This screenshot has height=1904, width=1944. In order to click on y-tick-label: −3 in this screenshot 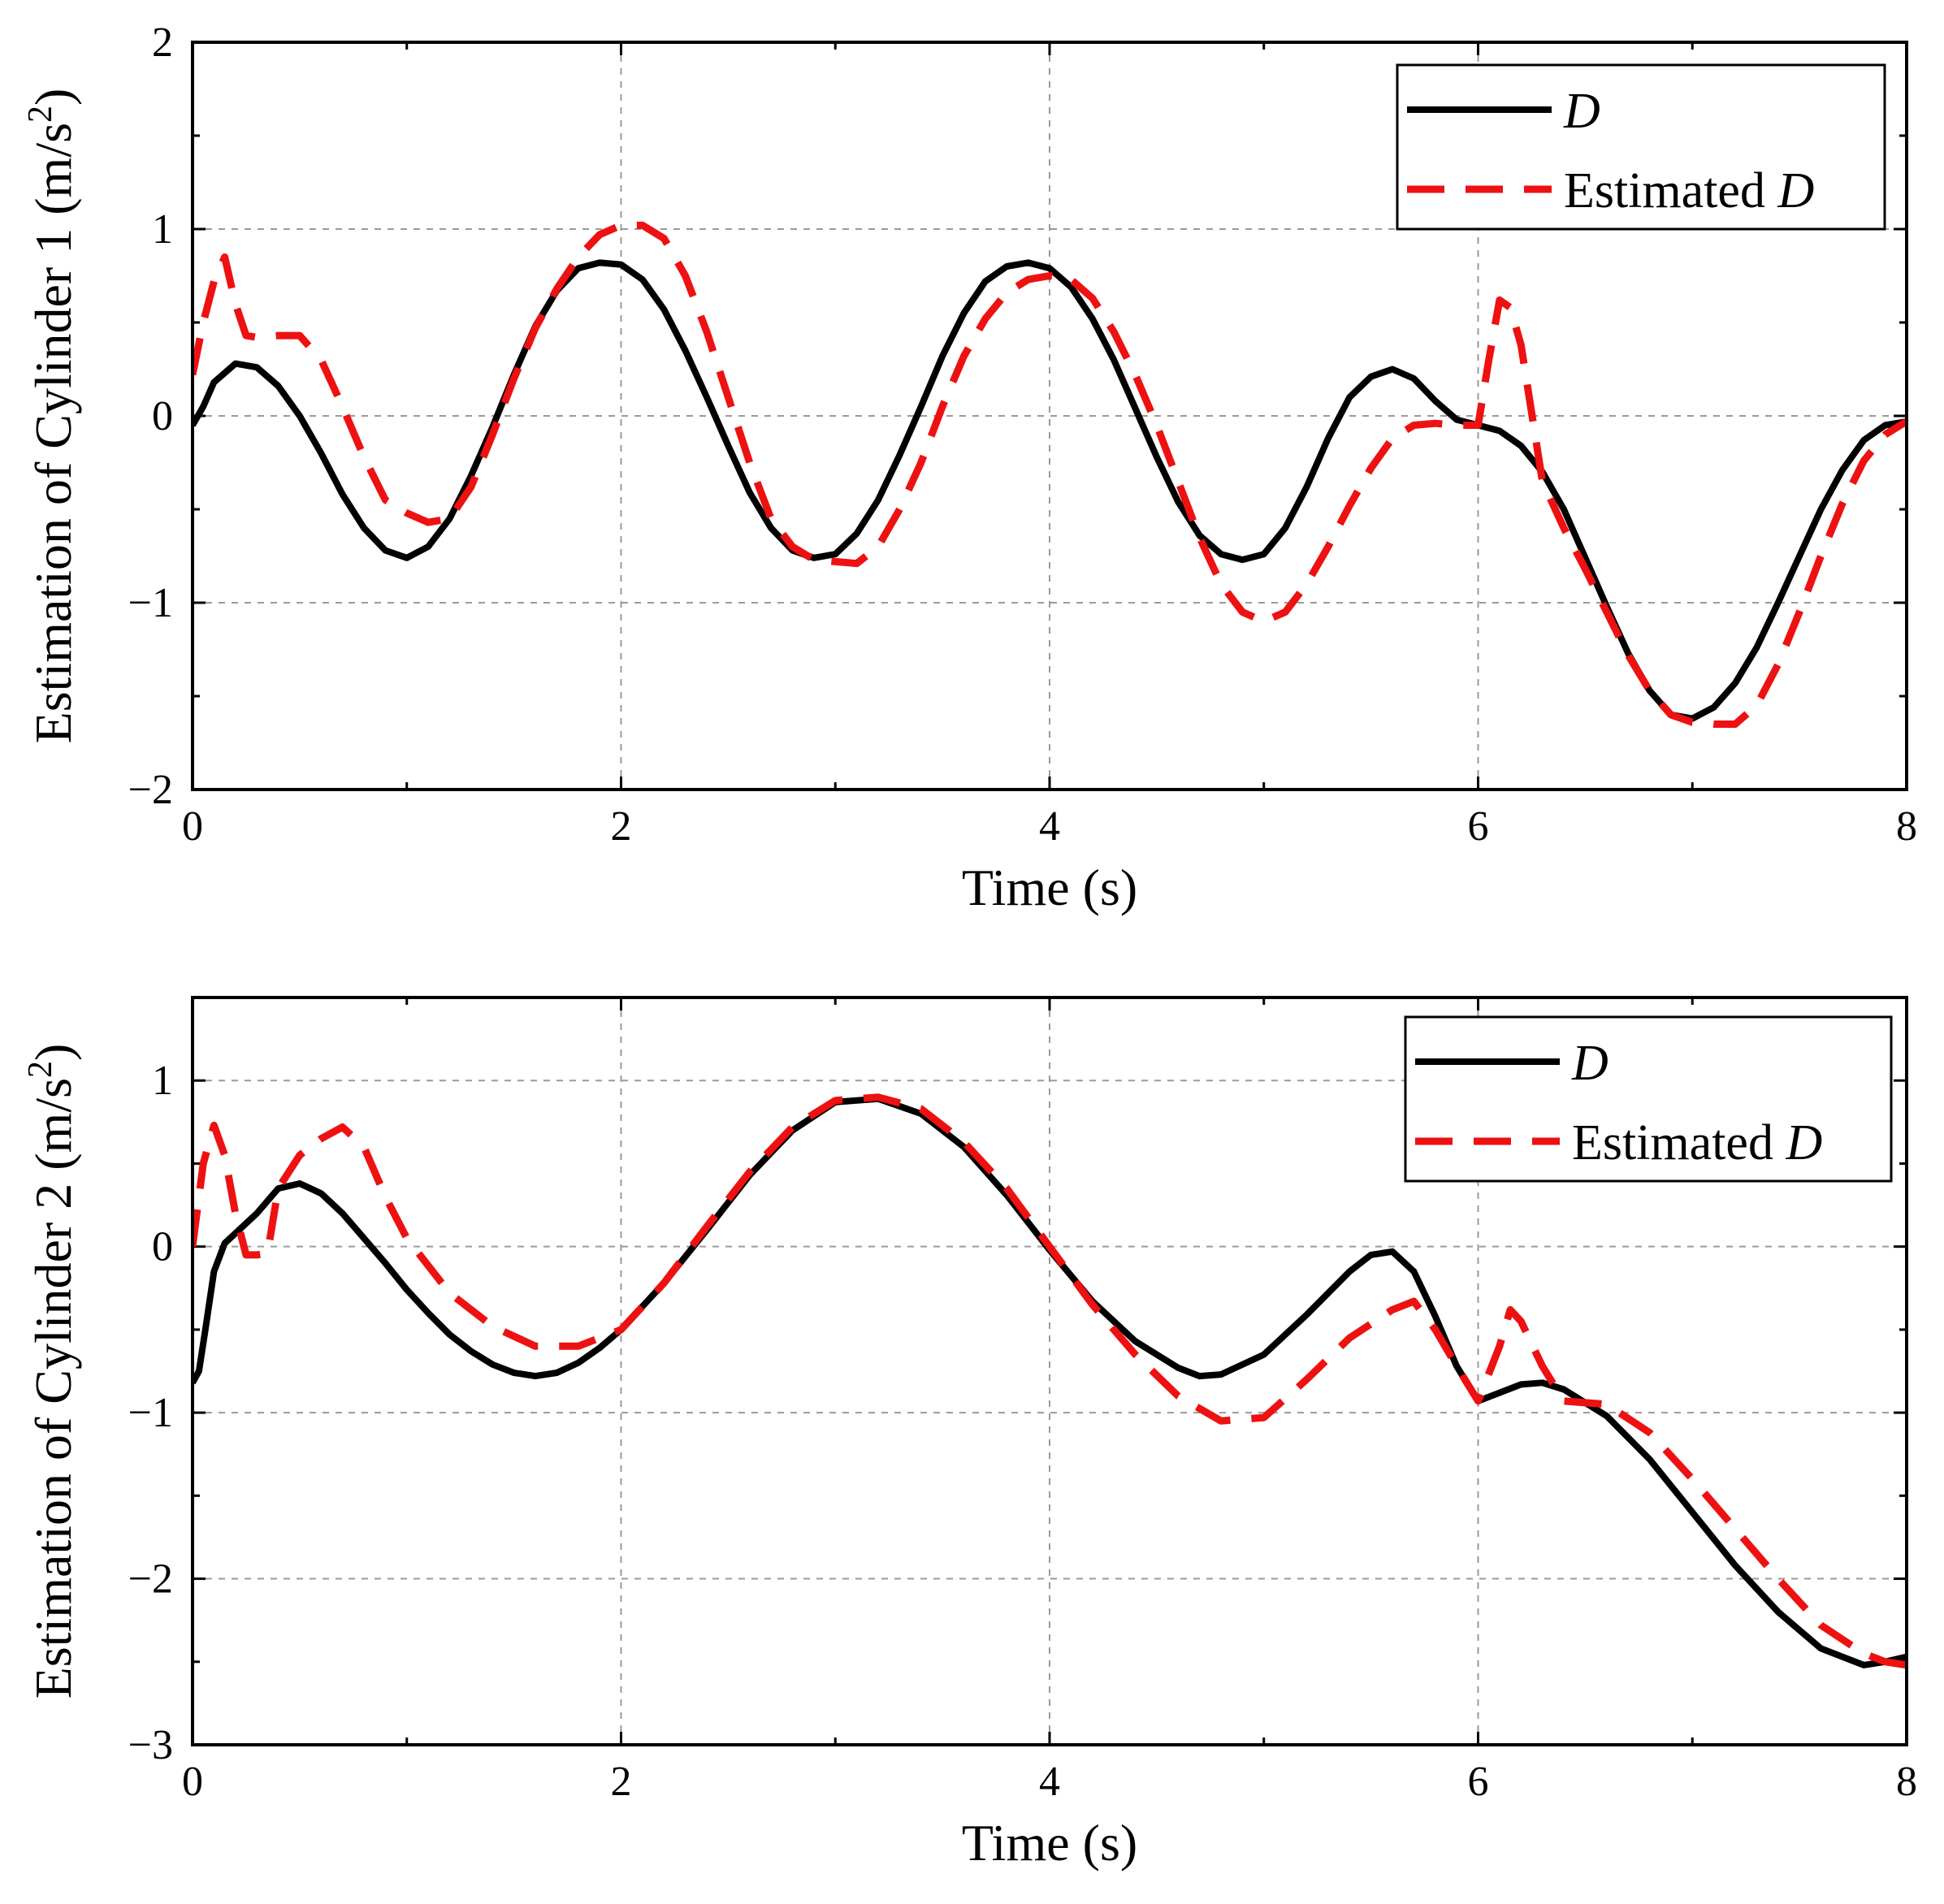, I will do `click(150, 1745)`.